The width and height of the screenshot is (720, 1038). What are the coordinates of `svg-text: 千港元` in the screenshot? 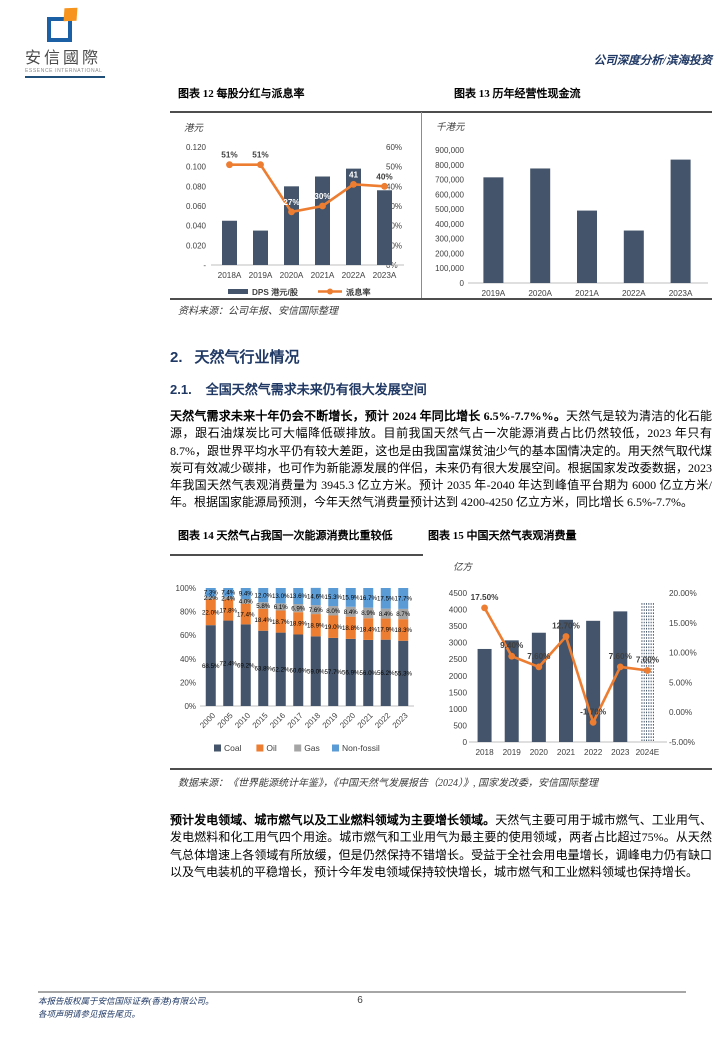 It's located at (451, 127).